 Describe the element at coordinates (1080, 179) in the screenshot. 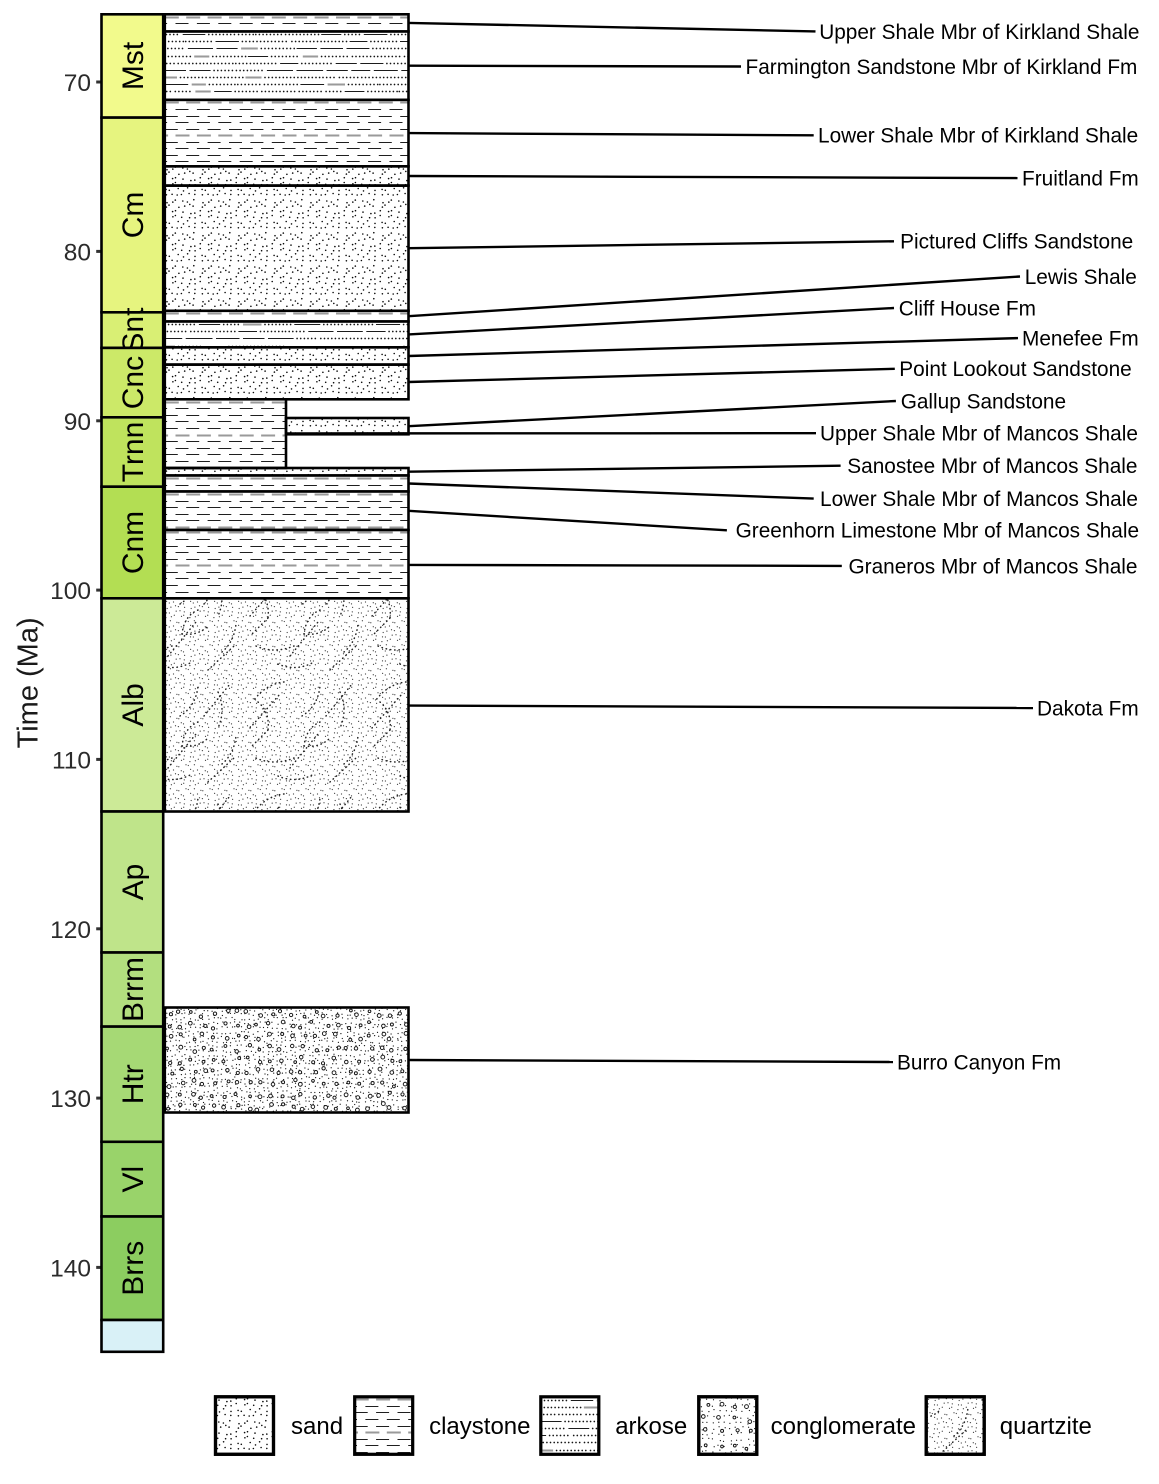

I see `svg-text: Fruitland Fm` at that location.